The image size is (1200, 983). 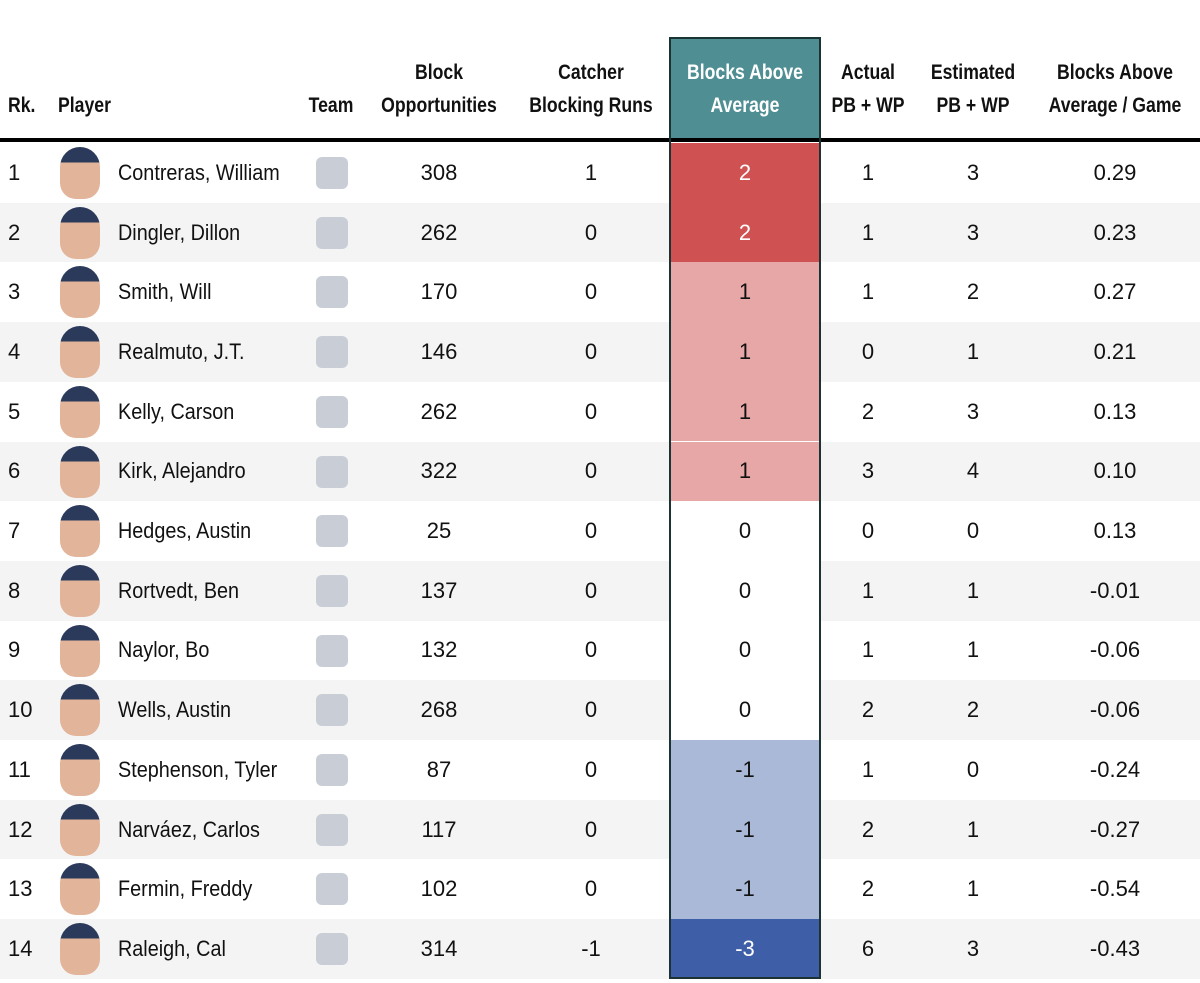 What do you see at coordinates (439, 72) in the screenshot?
I see `column-header: Block` at bounding box center [439, 72].